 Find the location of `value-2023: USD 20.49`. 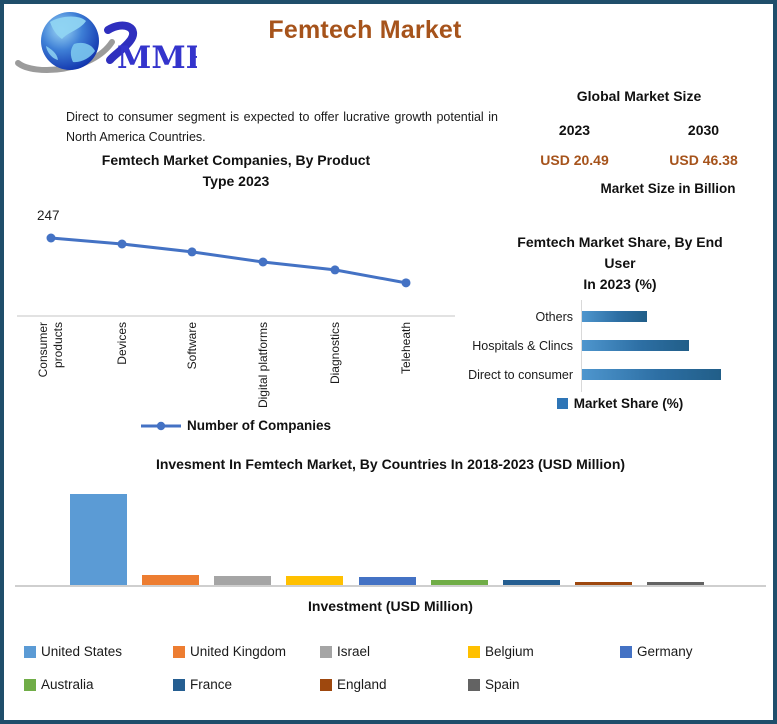

value-2023: USD 20.49 is located at coordinates (574, 160).